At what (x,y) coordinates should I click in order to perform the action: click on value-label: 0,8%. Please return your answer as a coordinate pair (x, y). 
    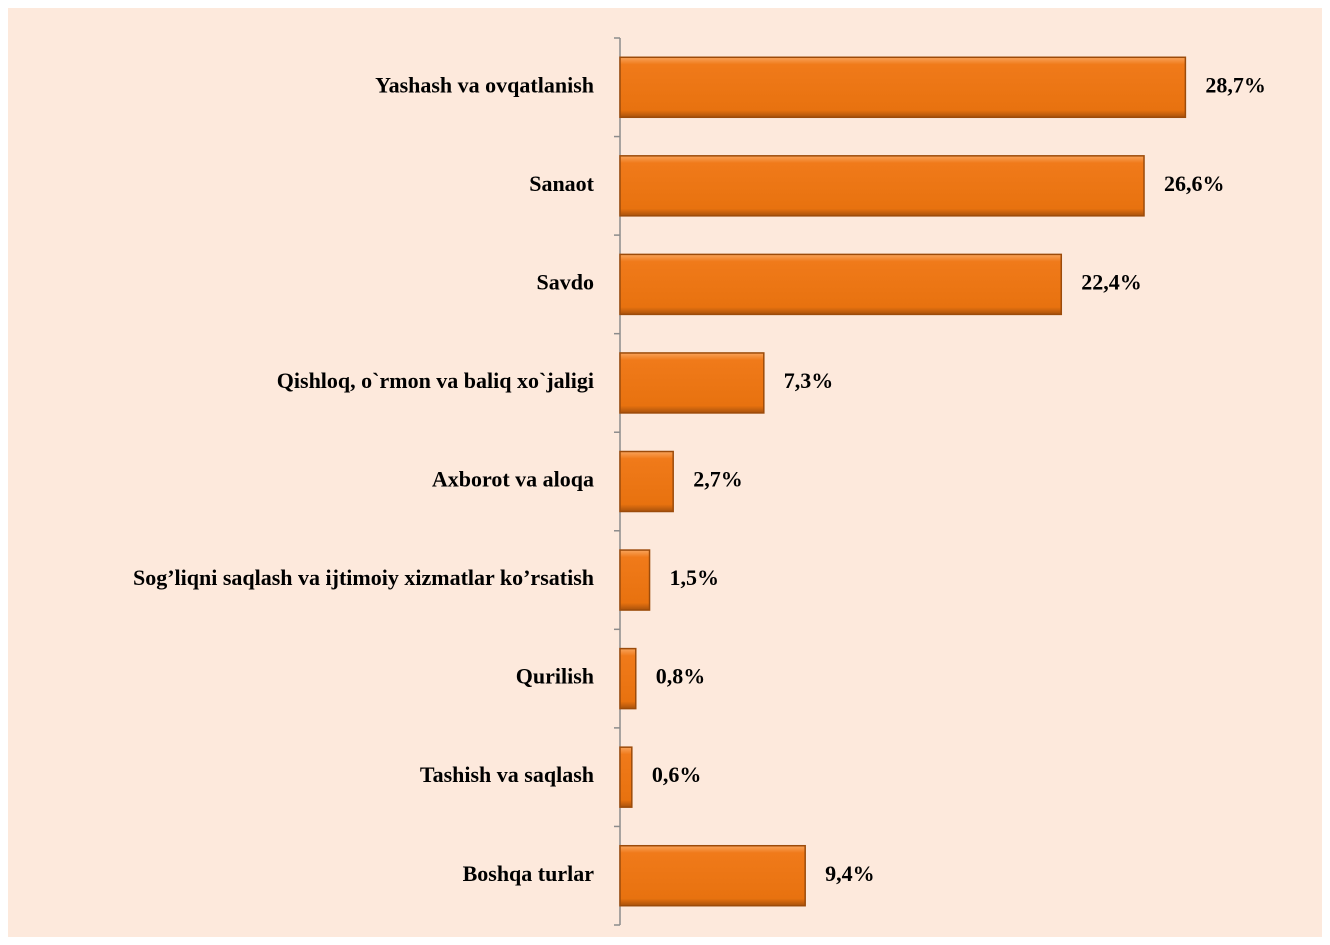
    Looking at the image, I should click on (681, 676).